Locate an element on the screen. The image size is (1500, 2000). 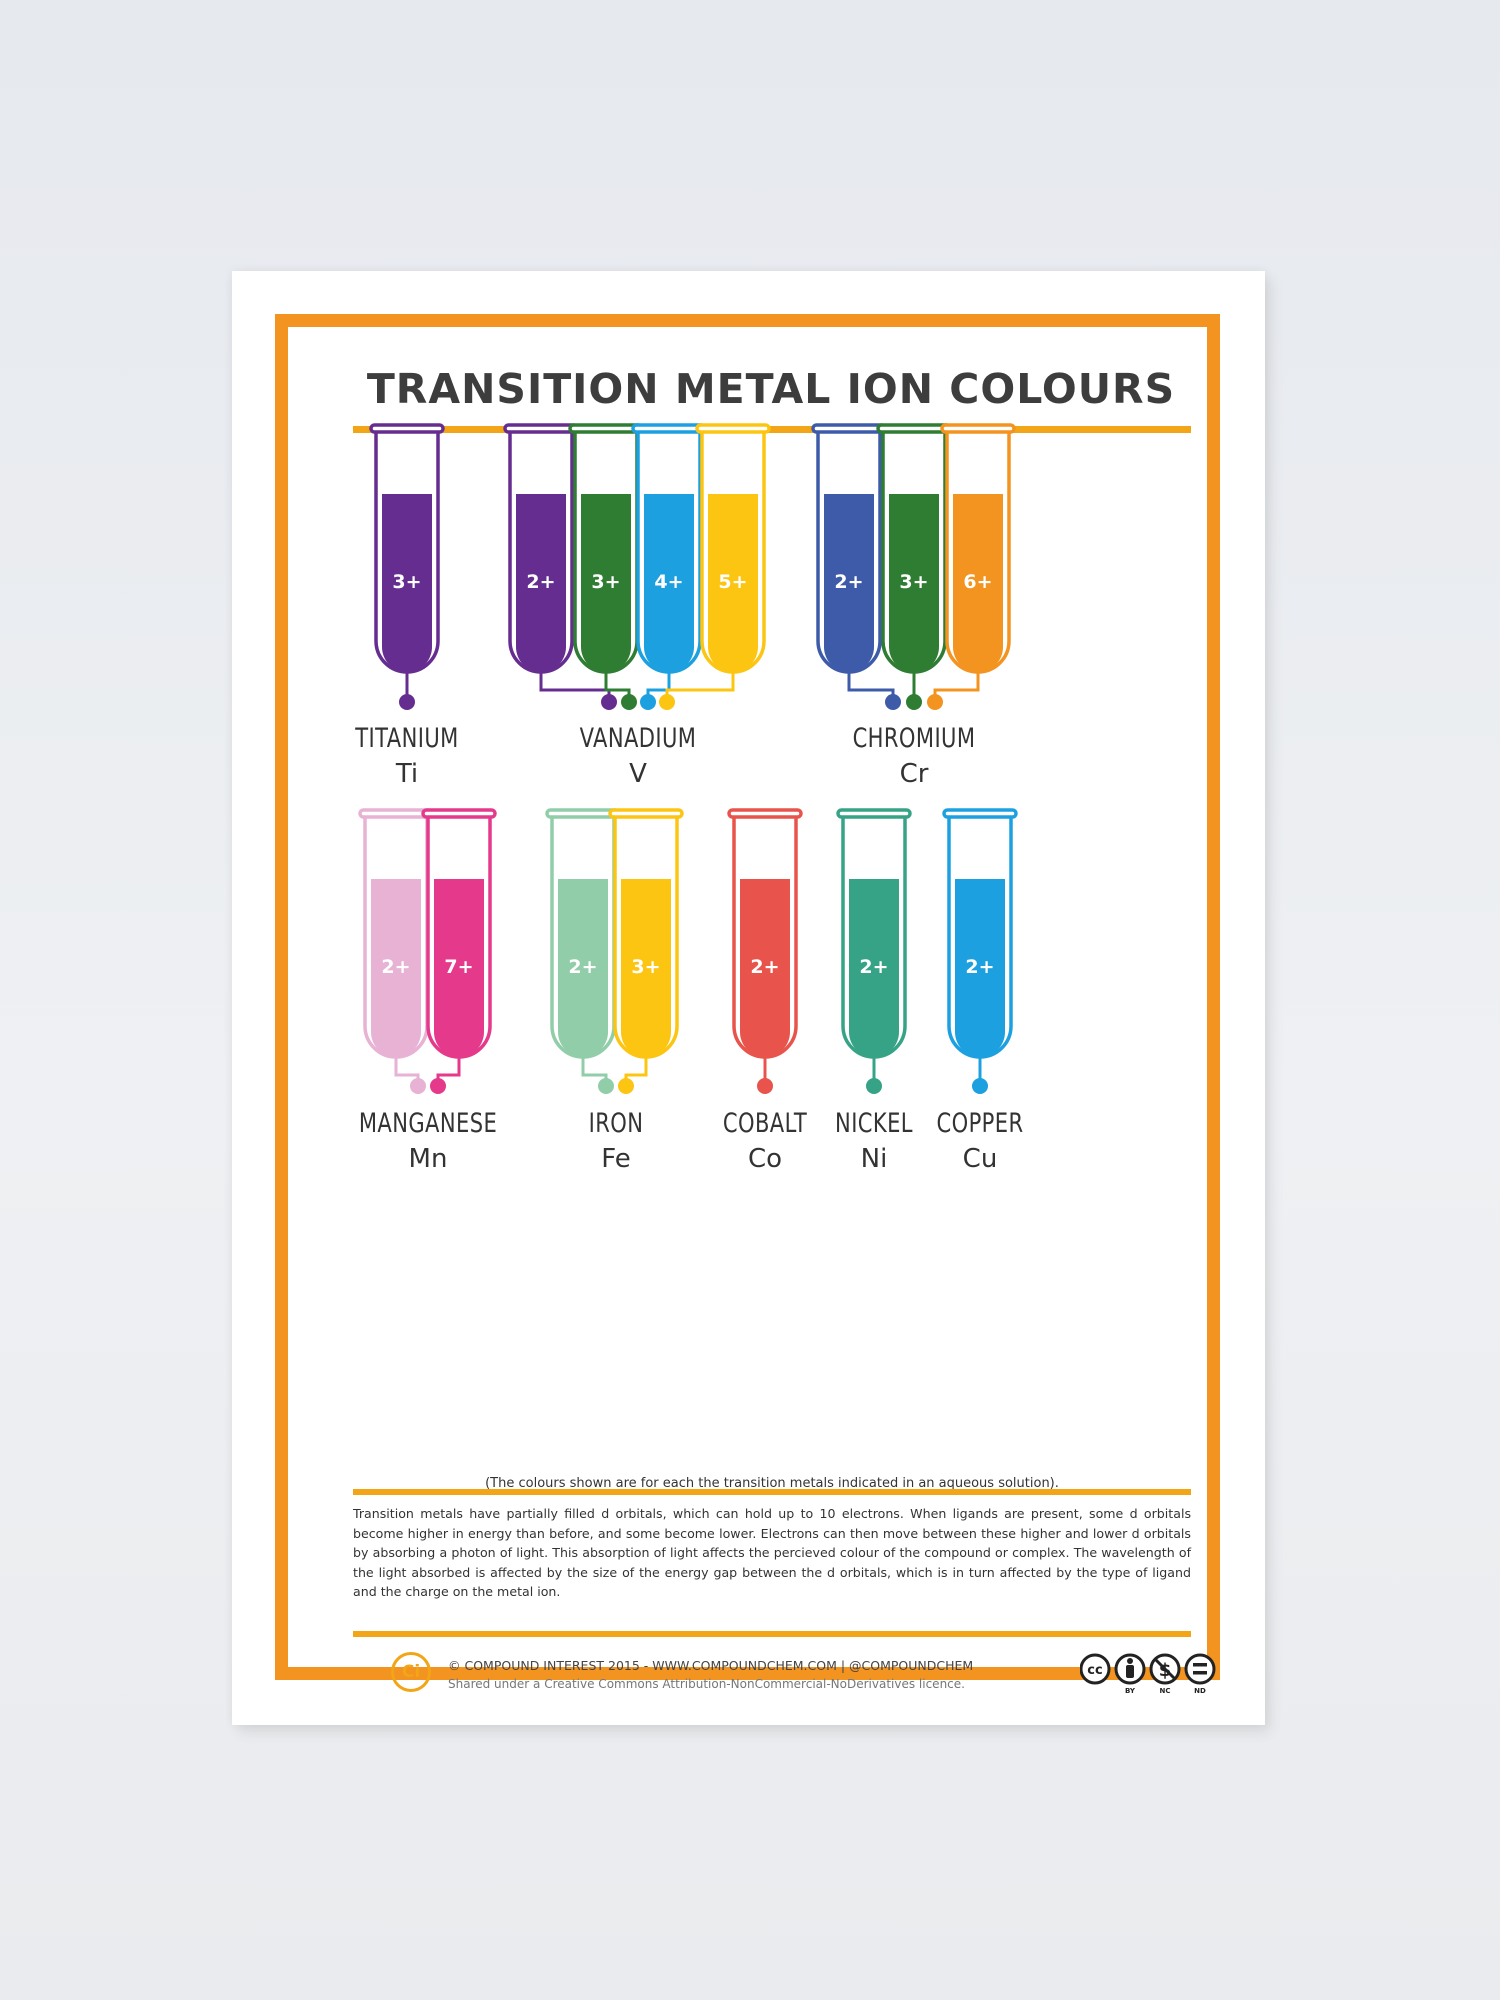
element-group-chromium: 2+ 3+ 6+ is located at coordinates (913, 566).